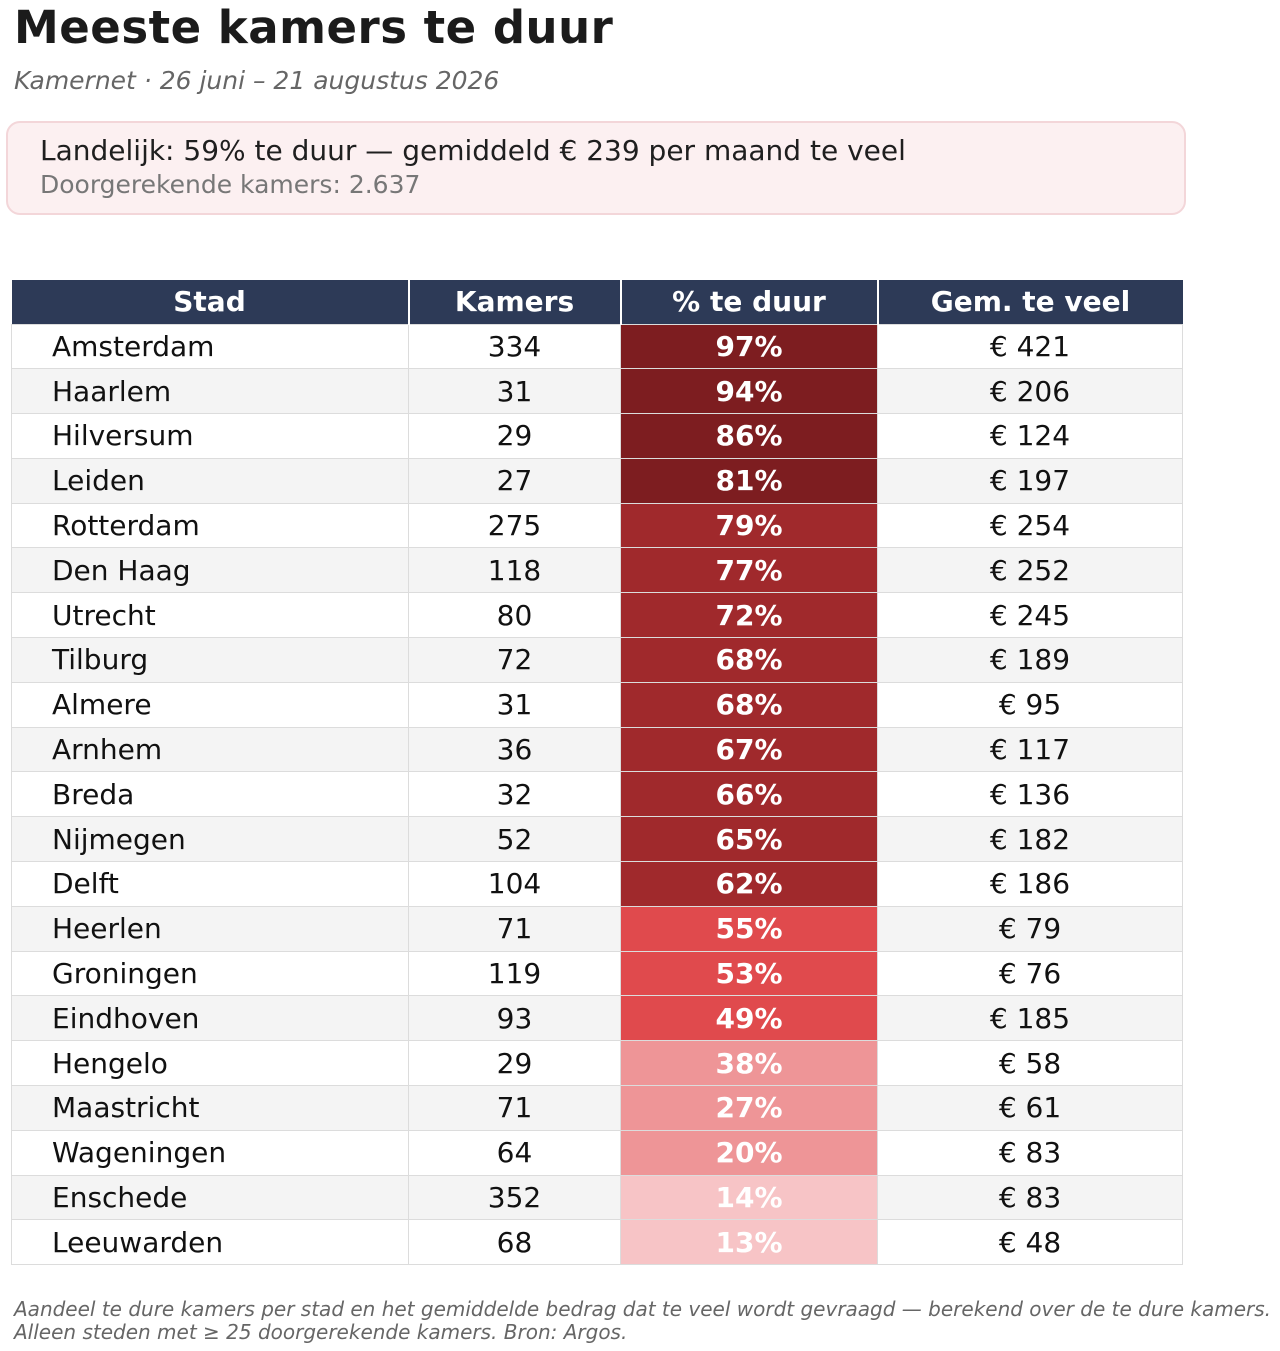 This screenshot has width=1280, height=1351. Describe the element at coordinates (210, 525) in the screenshot. I see `cell-stad: Rotterdam` at that location.